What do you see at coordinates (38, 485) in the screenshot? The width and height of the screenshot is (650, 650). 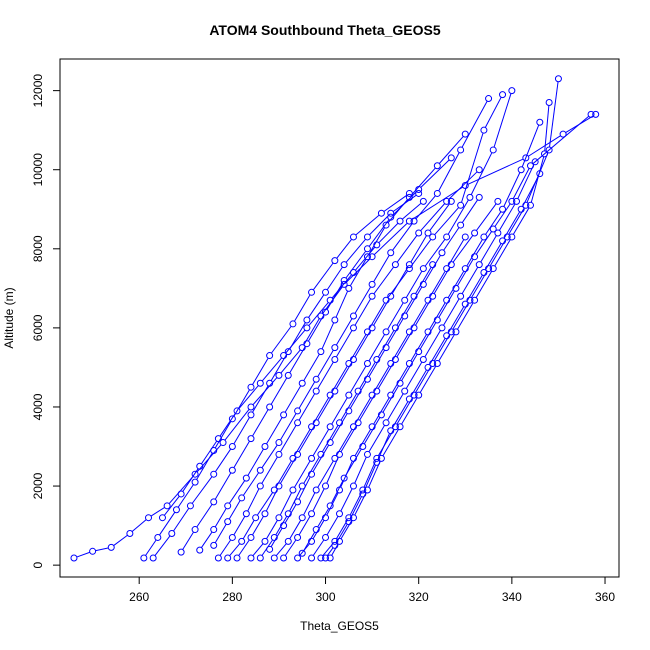 I see `y-tick-label: 2000` at bounding box center [38, 485].